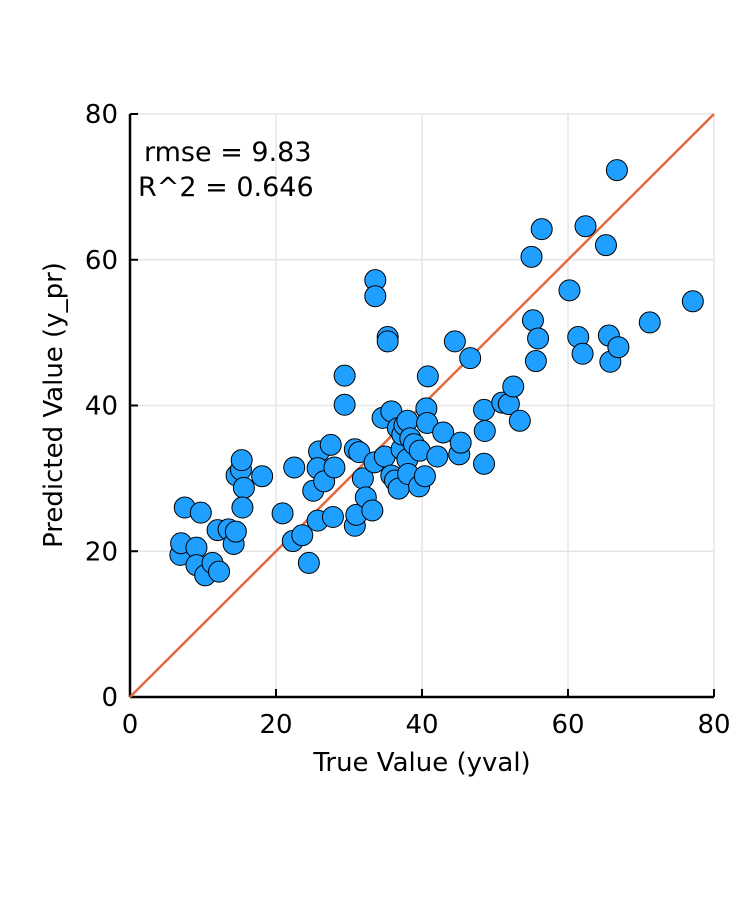  What do you see at coordinates (421, 763) in the screenshot?
I see `x-axis-label: True Value (yval)` at bounding box center [421, 763].